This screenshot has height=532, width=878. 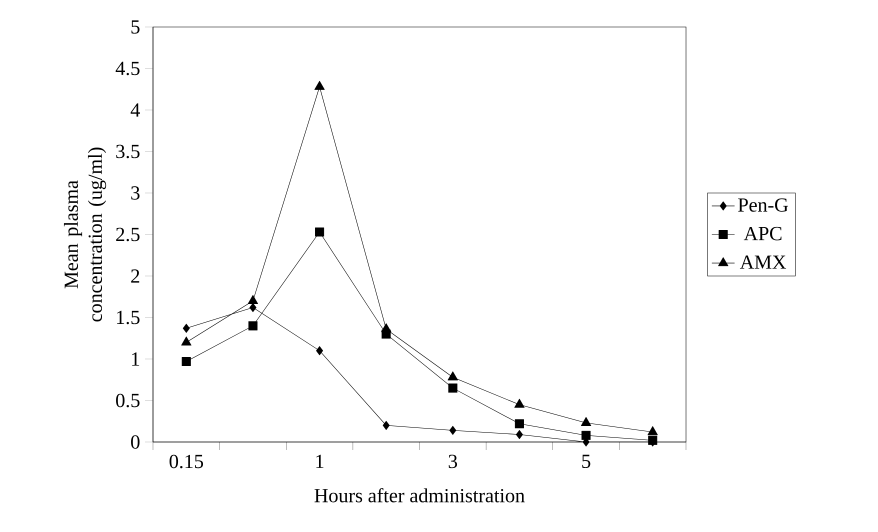 I want to click on y-tick-label: 4.5, so click(x=128, y=69).